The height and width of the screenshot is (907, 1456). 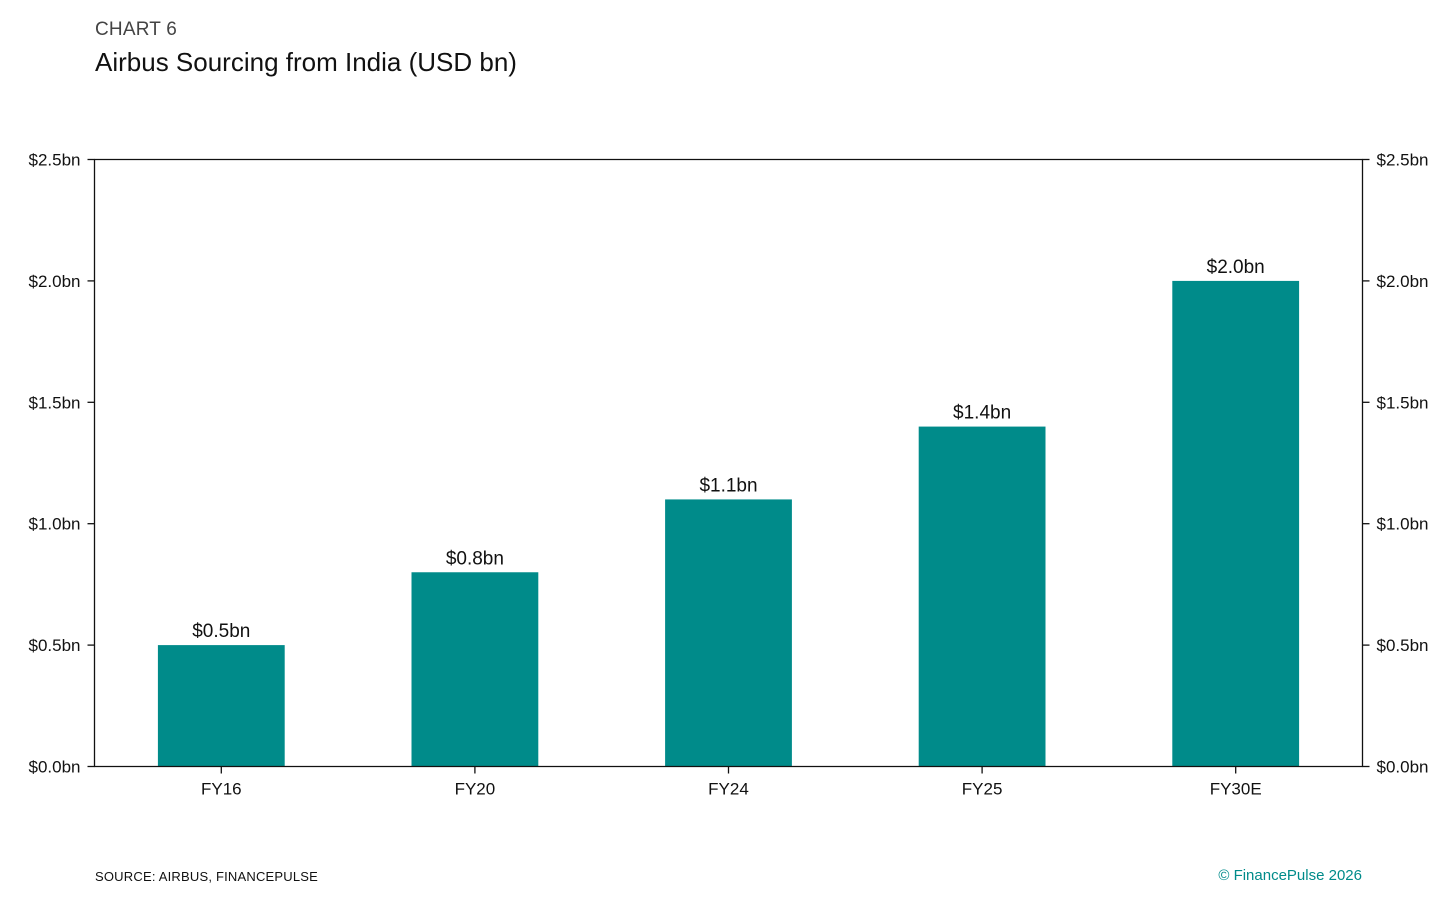 I want to click on y-tick-label-right: $2.5bn, so click(x=1403, y=160).